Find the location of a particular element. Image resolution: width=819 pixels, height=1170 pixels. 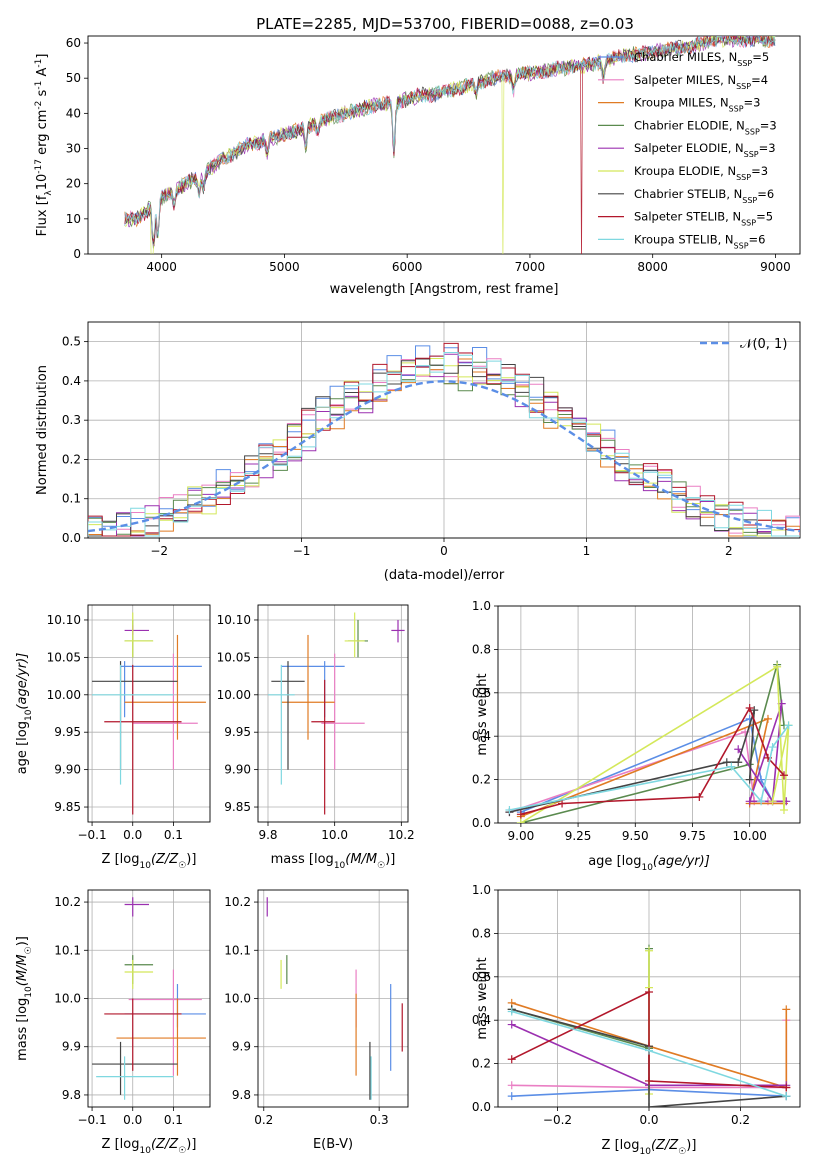

y-tick-label: 9.9 is located at coordinates (71, 1047).